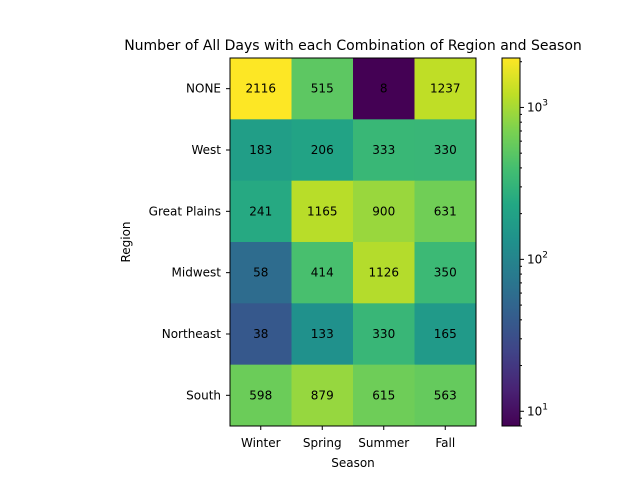  I want to click on cell-value-label: 1165, so click(322, 211).